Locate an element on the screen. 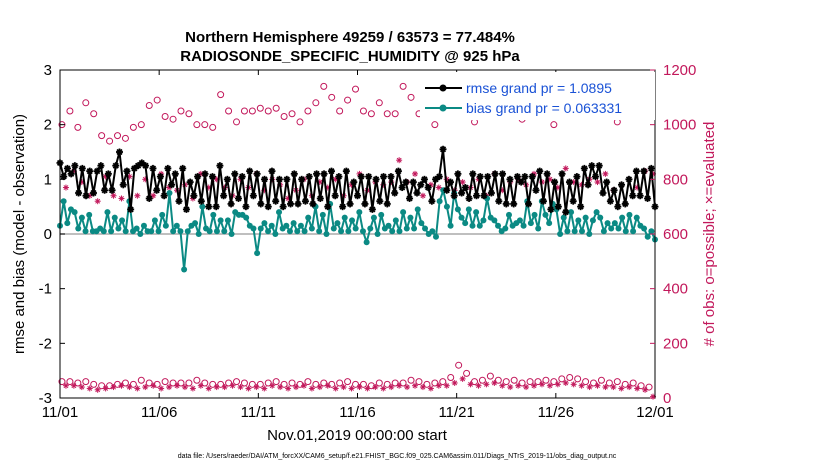 This screenshot has width=830, height=470. y-tick-label: -3 is located at coordinates (45, 398).